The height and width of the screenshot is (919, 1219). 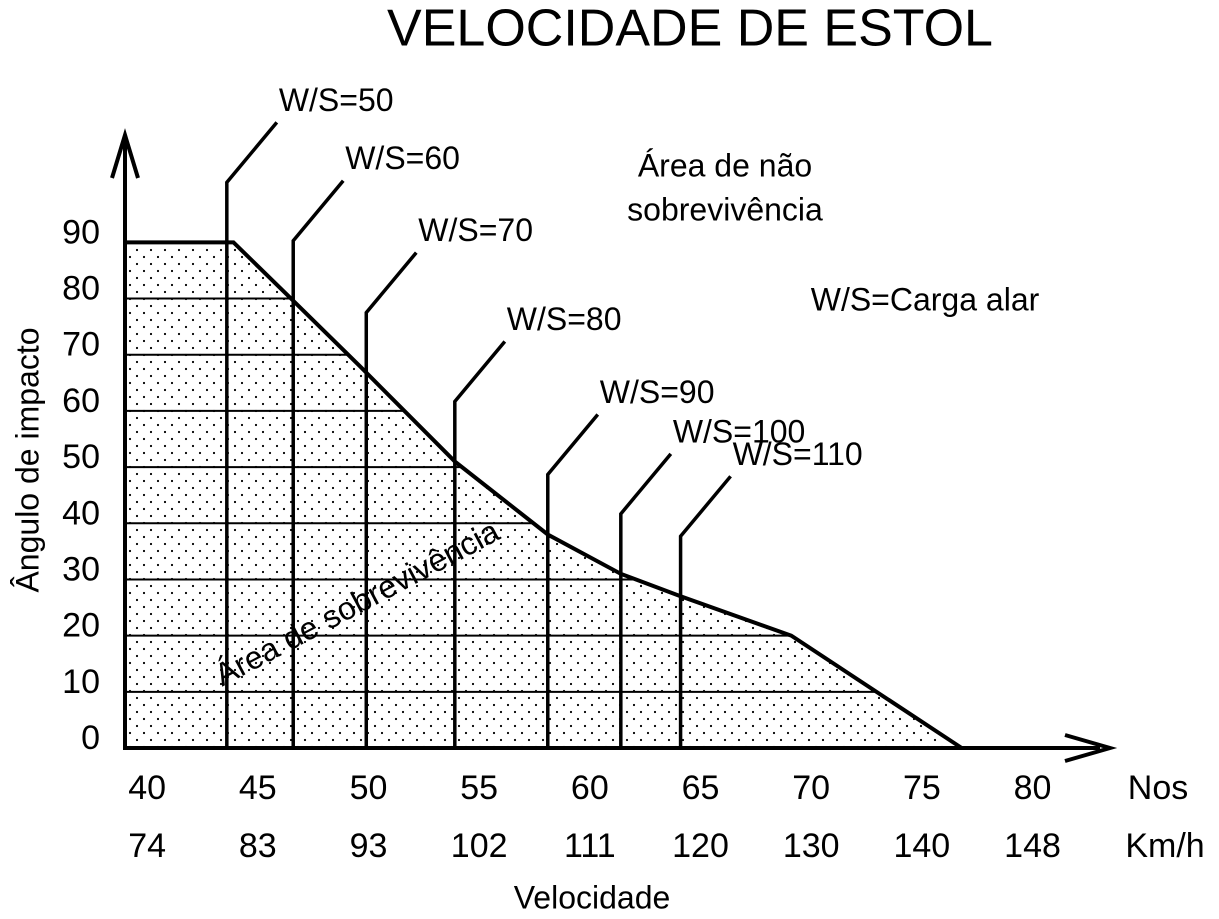 What do you see at coordinates (81, 682) in the screenshot?
I see `y-tick-label: 10` at bounding box center [81, 682].